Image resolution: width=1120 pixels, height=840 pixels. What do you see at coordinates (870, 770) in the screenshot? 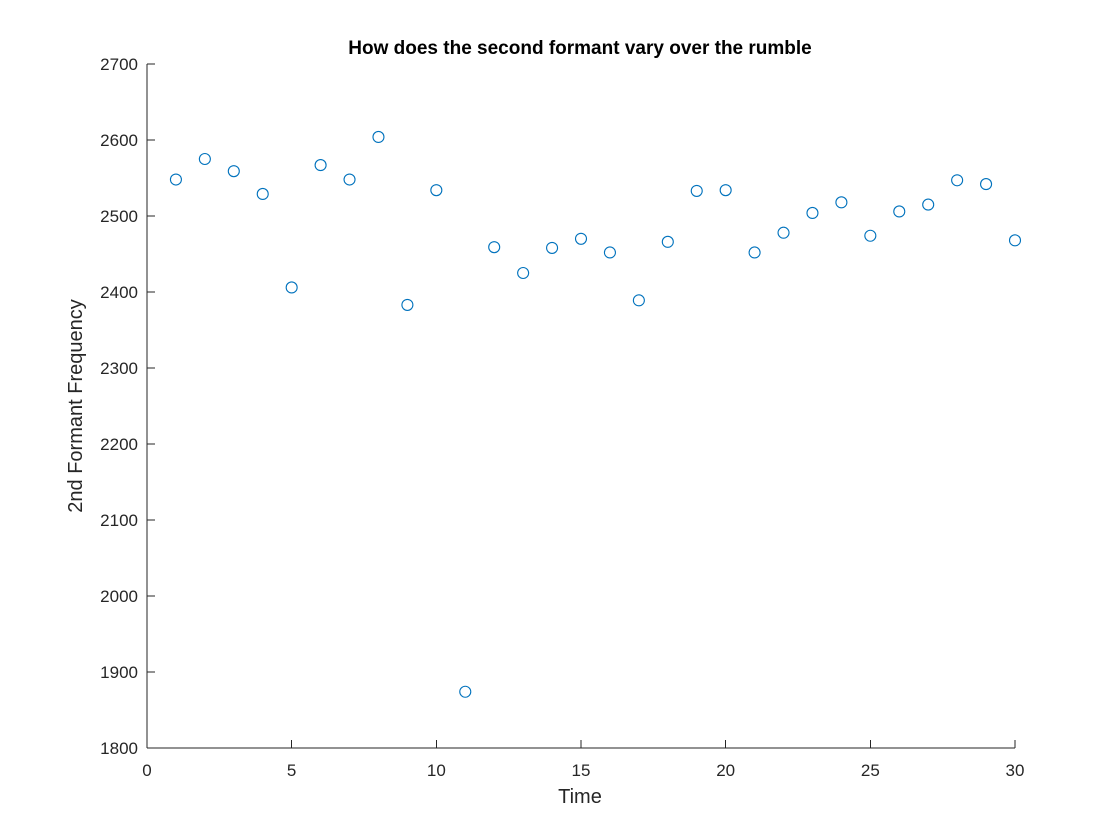
I see `x-tick-label: 25` at bounding box center [870, 770].